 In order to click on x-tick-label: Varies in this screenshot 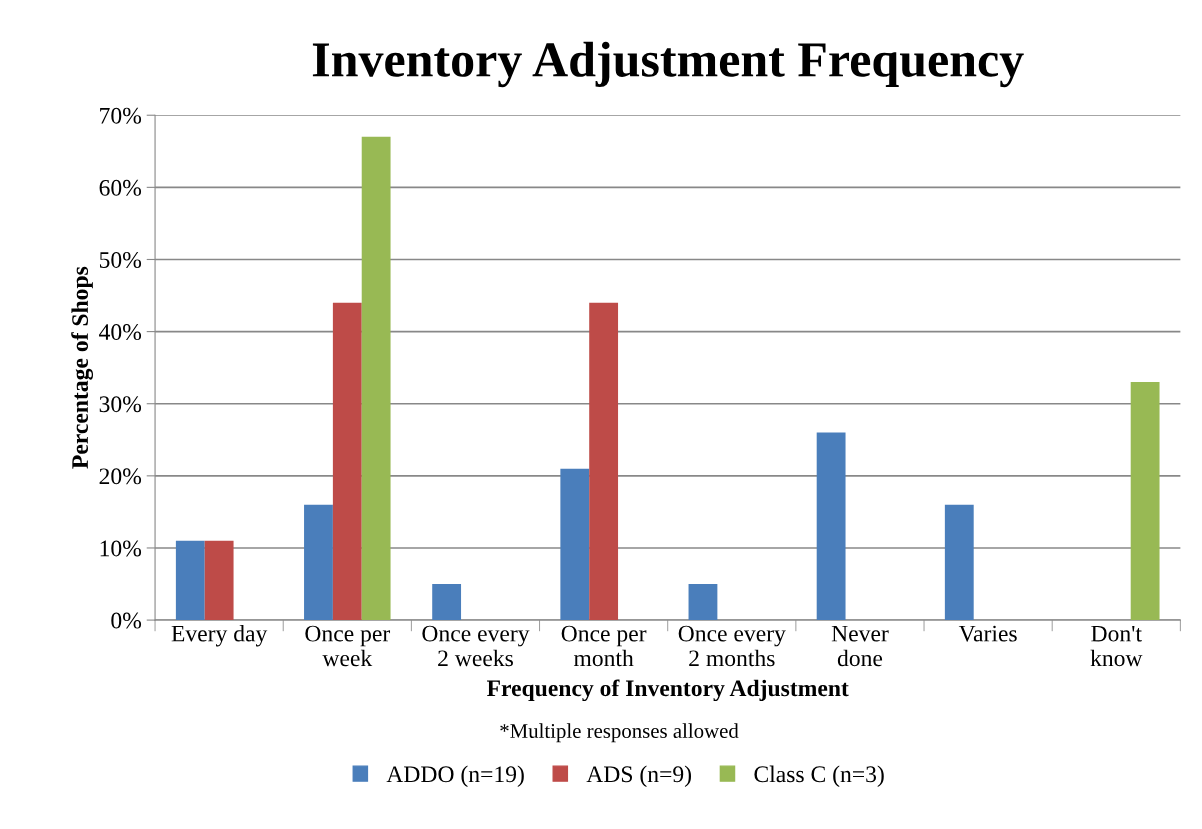, I will do `click(987, 633)`.